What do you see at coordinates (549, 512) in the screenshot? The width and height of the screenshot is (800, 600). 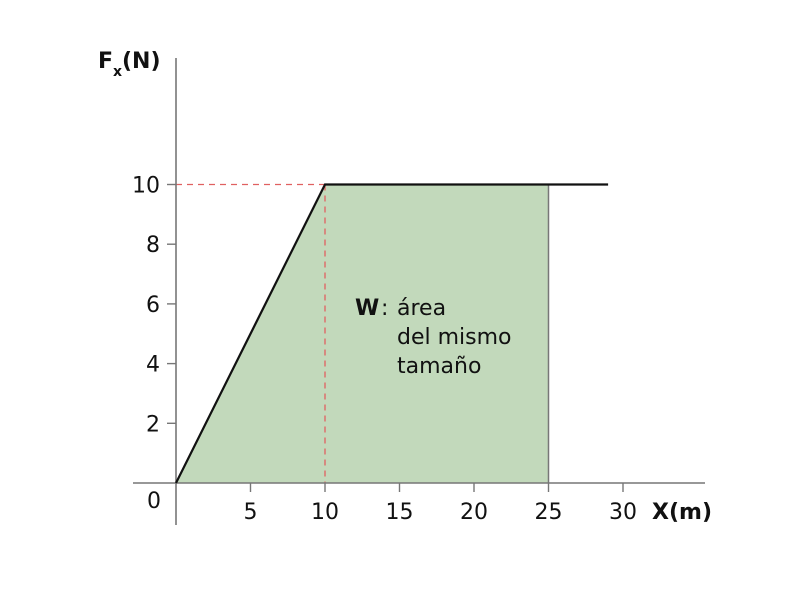 I see `x-tick-label-25: 25` at bounding box center [549, 512].